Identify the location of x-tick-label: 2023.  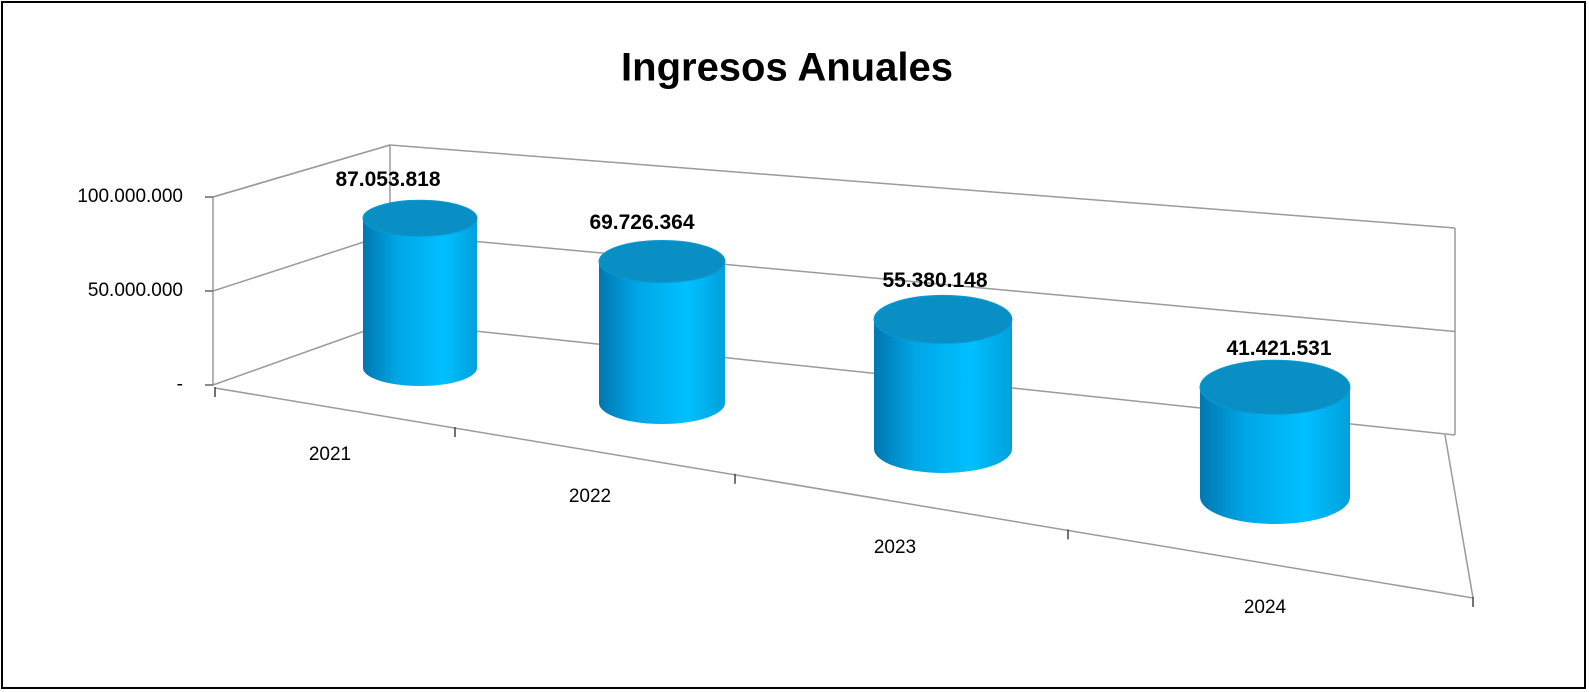
(895, 547).